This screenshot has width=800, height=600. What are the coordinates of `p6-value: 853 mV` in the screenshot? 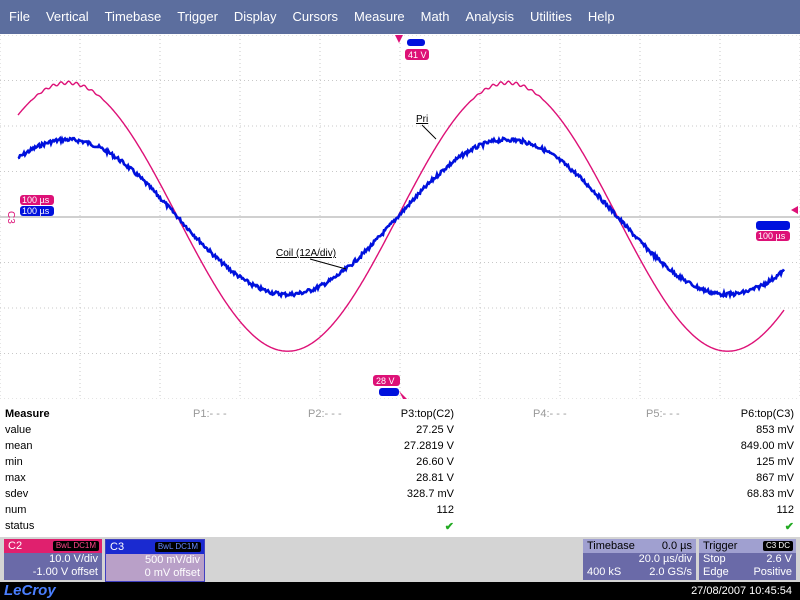 It's located at (775, 430).